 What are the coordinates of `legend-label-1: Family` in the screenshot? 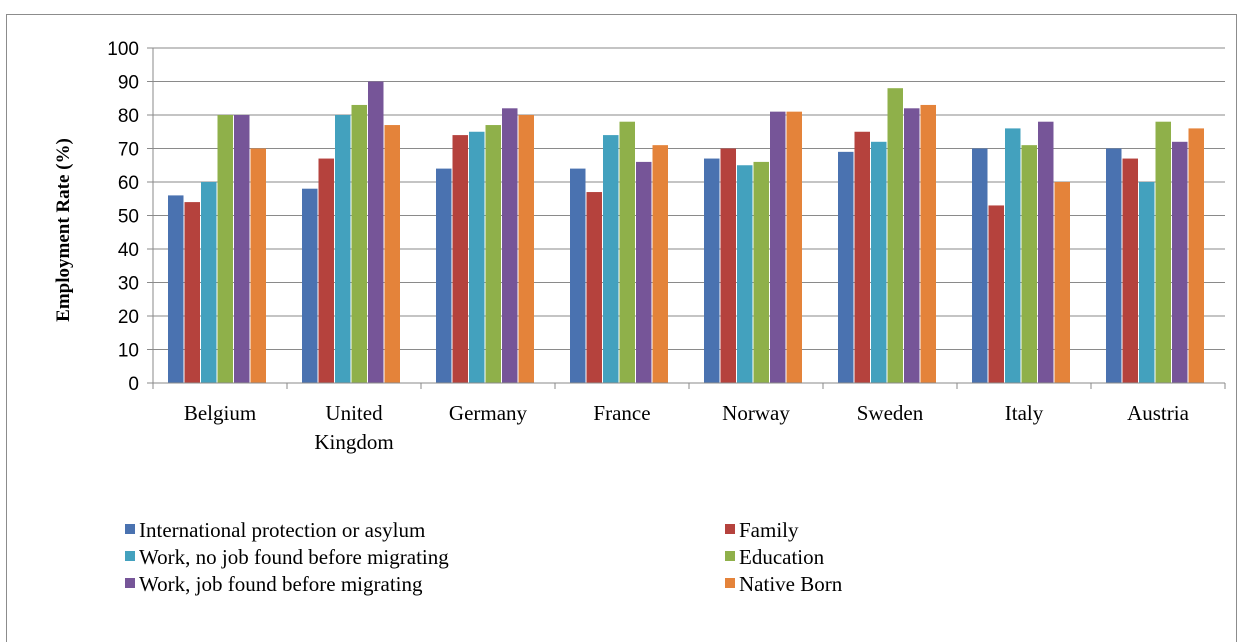 It's located at (769, 530).